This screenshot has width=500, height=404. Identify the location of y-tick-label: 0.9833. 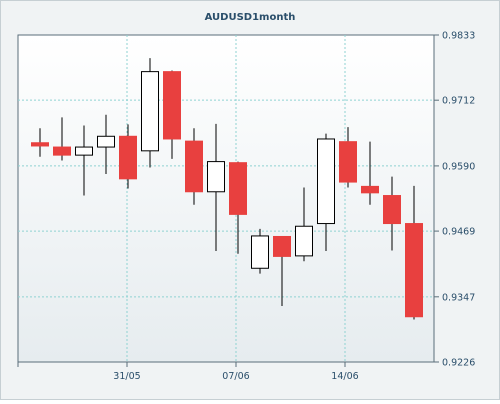
(458, 36).